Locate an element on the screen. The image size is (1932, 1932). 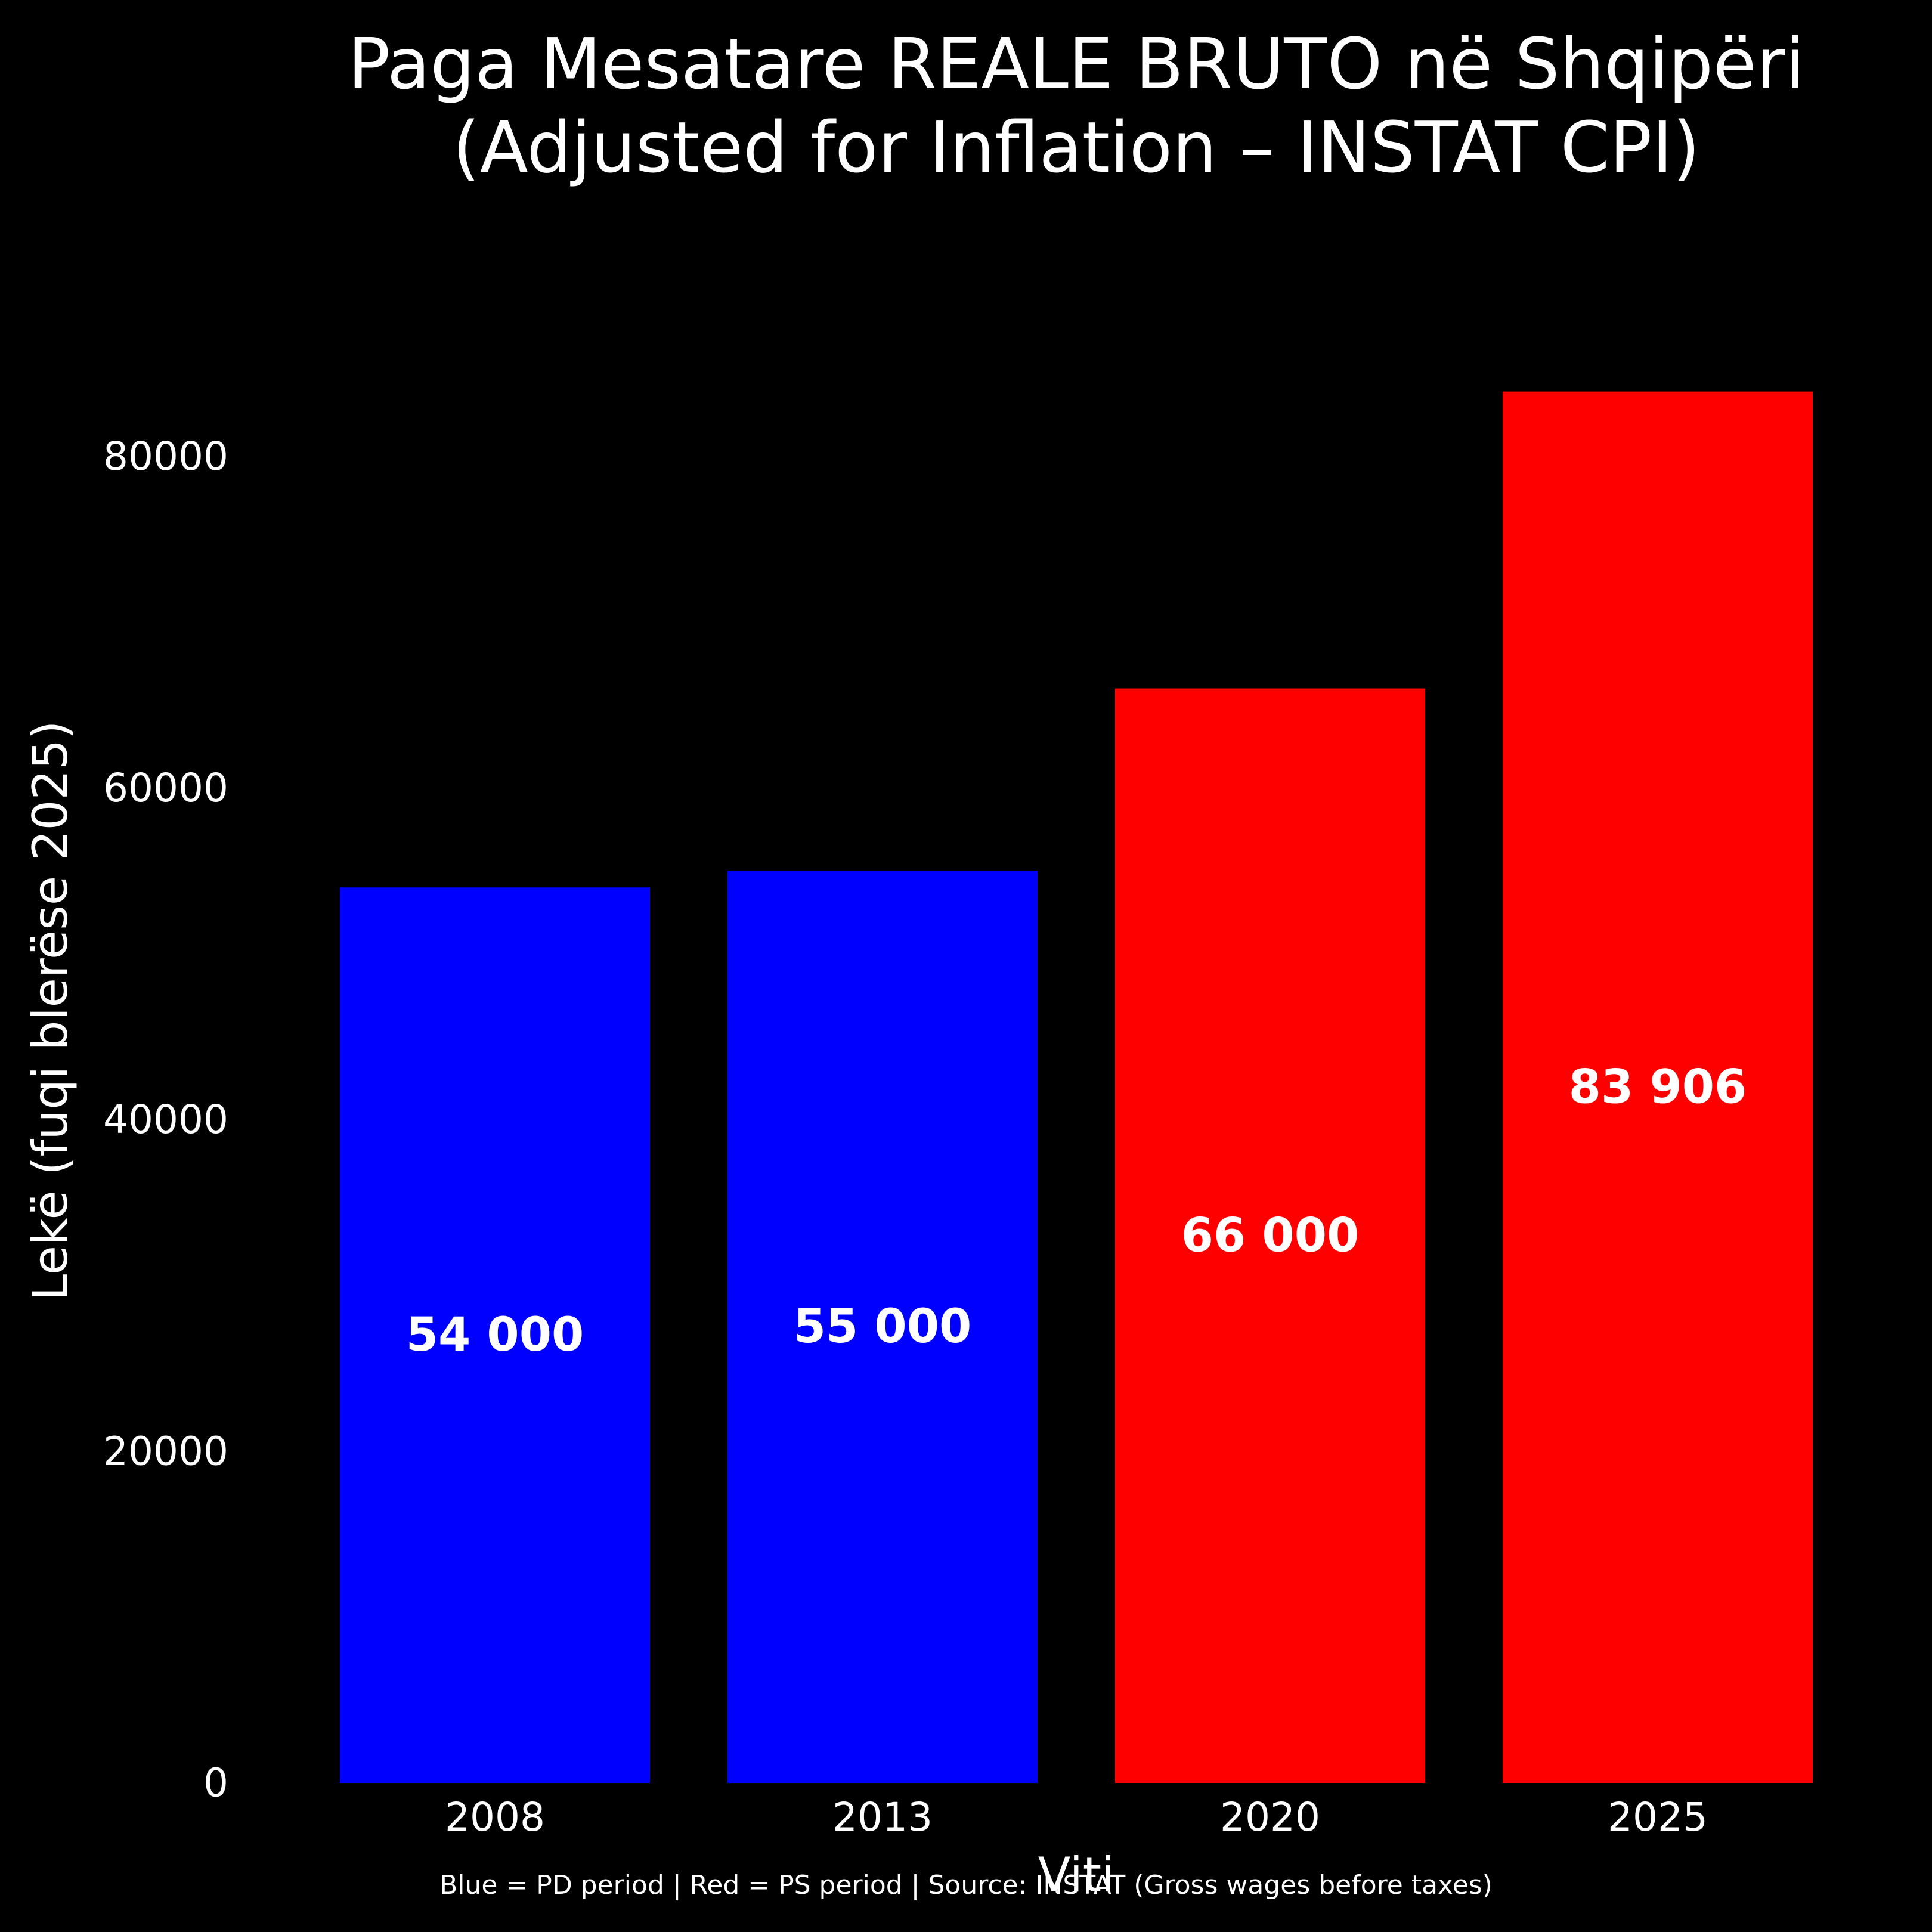
bar-value-label-2013: 55 000 is located at coordinates (883, 1327).